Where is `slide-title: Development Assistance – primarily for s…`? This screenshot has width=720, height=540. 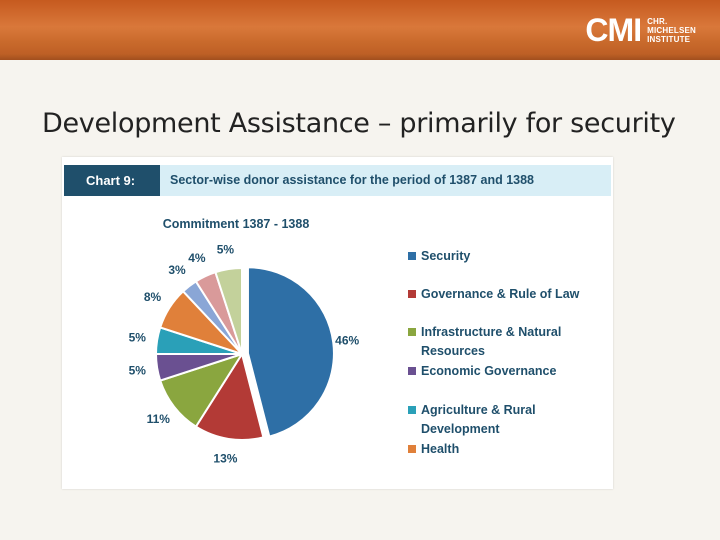 slide-title: Development Assistance – primarily for s… is located at coordinates (359, 123).